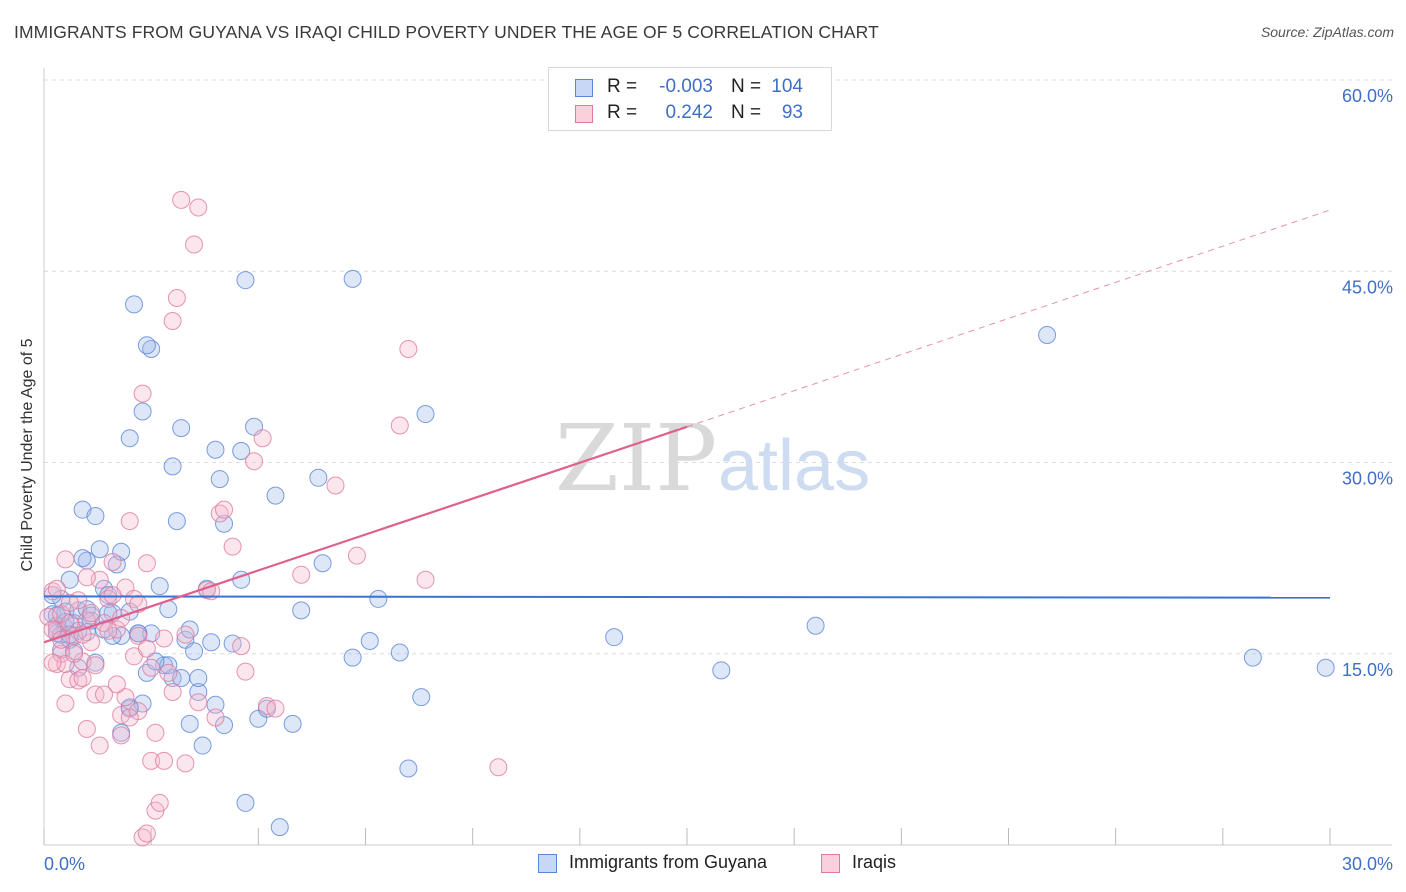 The width and height of the screenshot is (1406, 892). I want to click on legend-n-value: 93, so click(792, 112).